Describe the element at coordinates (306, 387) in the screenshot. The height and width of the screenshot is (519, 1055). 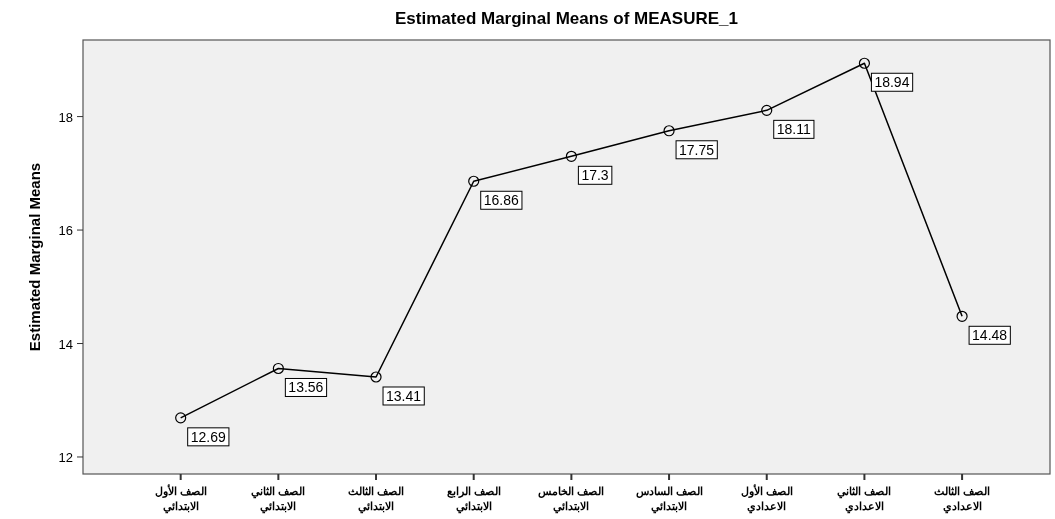
I see `data-label: 13.56` at that location.